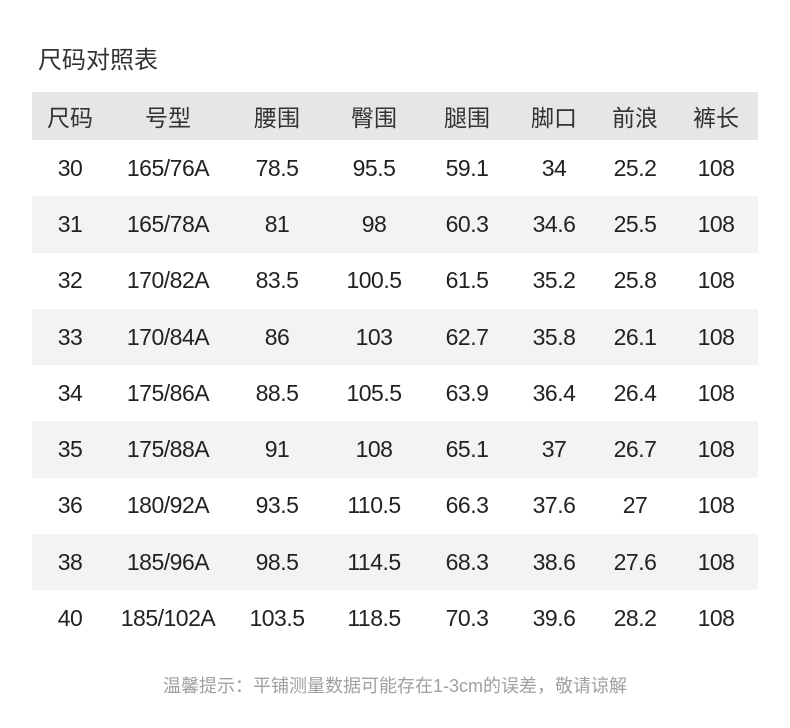 The height and width of the screenshot is (728, 790). Describe the element at coordinates (374, 505) in the screenshot. I see `table-cell: 110.5` at that location.